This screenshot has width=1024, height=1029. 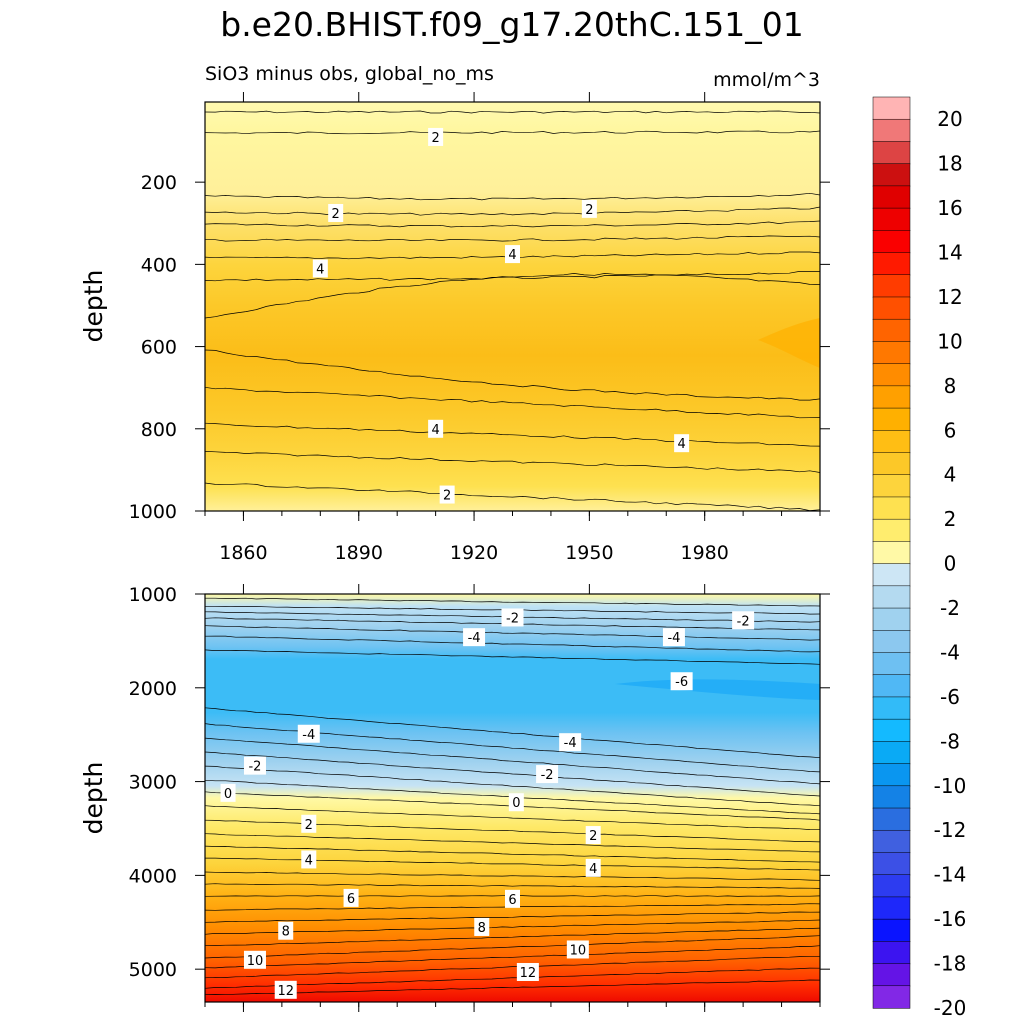 What do you see at coordinates (950, 786) in the screenshot?
I see `colorbar-label: -10` at bounding box center [950, 786].